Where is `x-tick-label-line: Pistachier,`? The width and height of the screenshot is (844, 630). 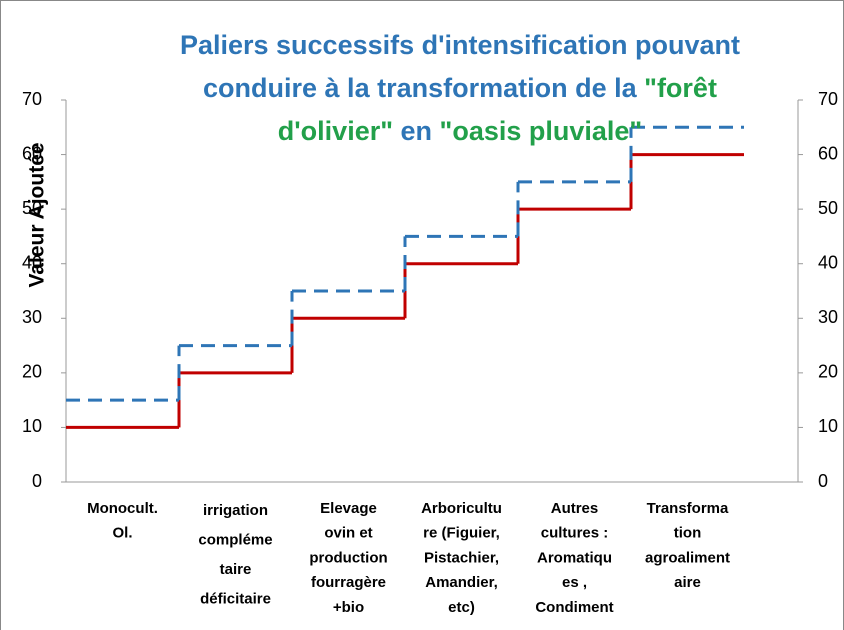 x-tick-label-line: Pistachier, is located at coordinates (461, 557).